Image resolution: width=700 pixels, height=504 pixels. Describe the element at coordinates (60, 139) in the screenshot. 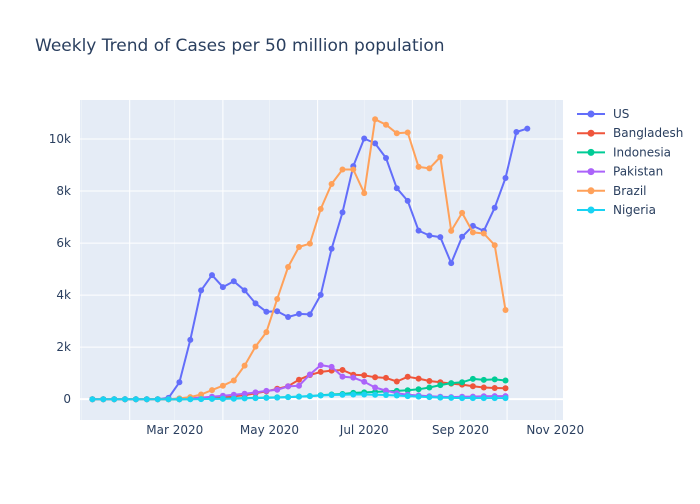

I see `y-tick-label: 10k` at that location.